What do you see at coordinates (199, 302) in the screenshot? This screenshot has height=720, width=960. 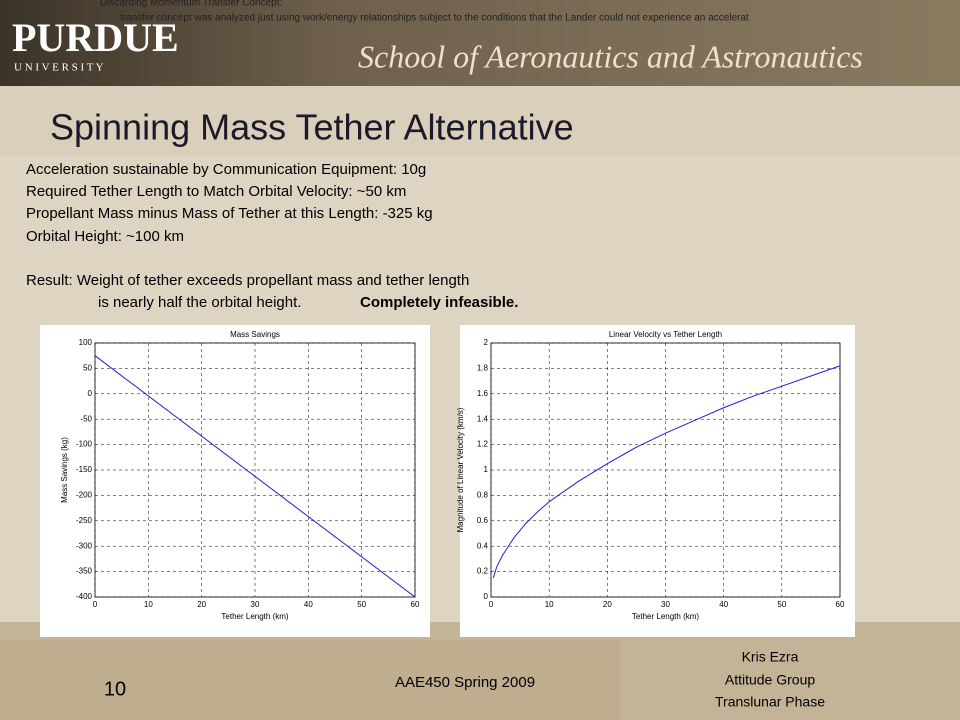 I see `result-line: is nearly half the orbital height.` at bounding box center [199, 302].